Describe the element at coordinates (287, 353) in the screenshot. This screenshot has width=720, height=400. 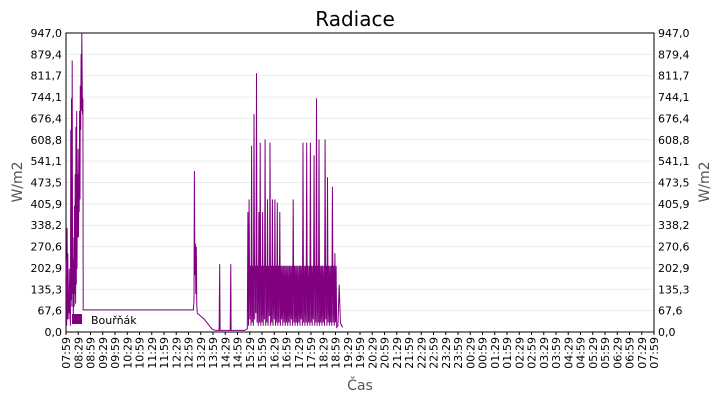
I see `x-tick-label: 16:59` at that location.